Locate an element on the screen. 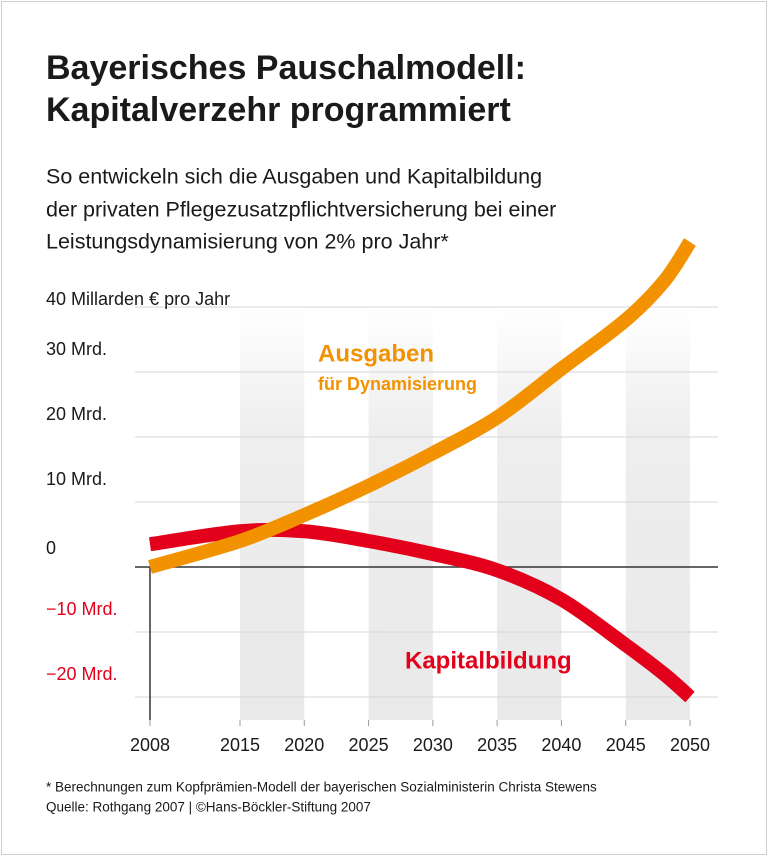  chart-title: Bayerisches Pauschalmodell: is located at coordinates (286, 68).